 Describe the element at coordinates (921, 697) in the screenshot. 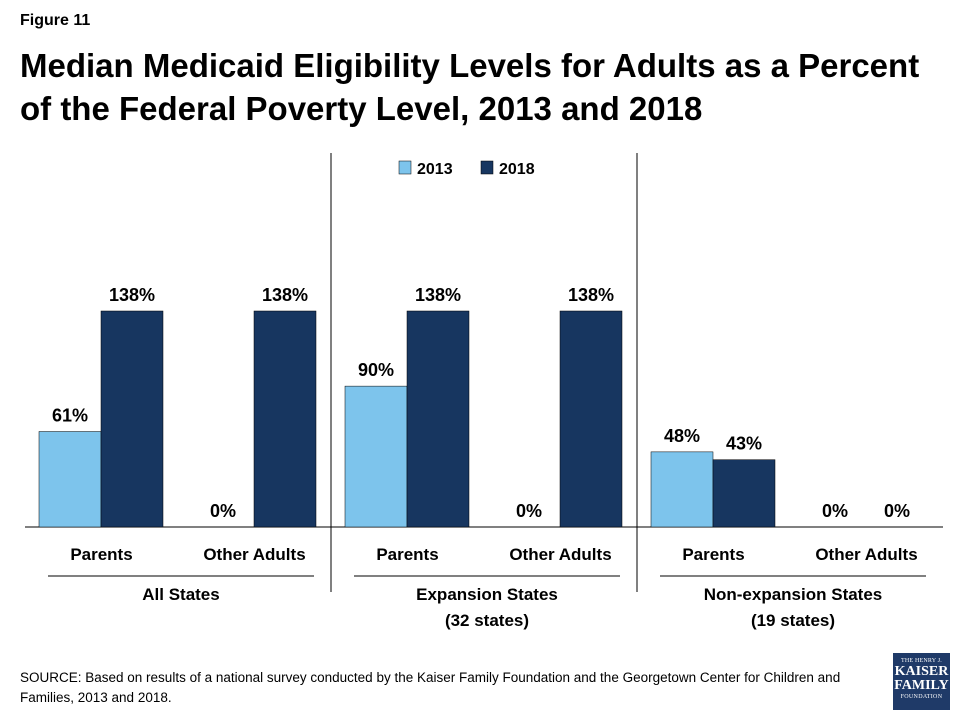

I see `logo-line-4: FOUNDATION` at that location.